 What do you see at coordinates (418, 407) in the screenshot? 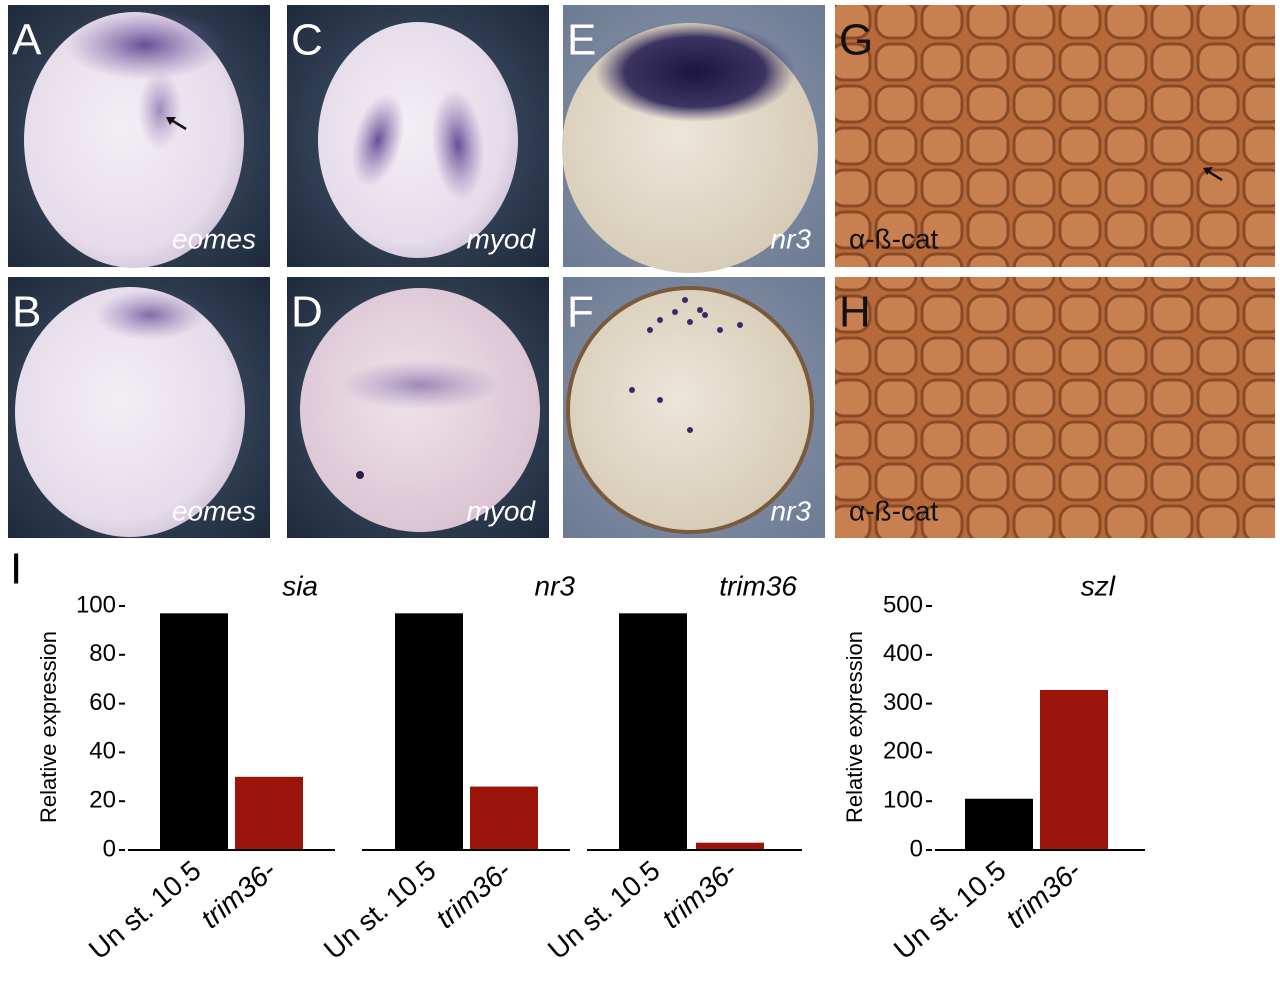
I see `panel-d-photo` at bounding box center [418, 407].